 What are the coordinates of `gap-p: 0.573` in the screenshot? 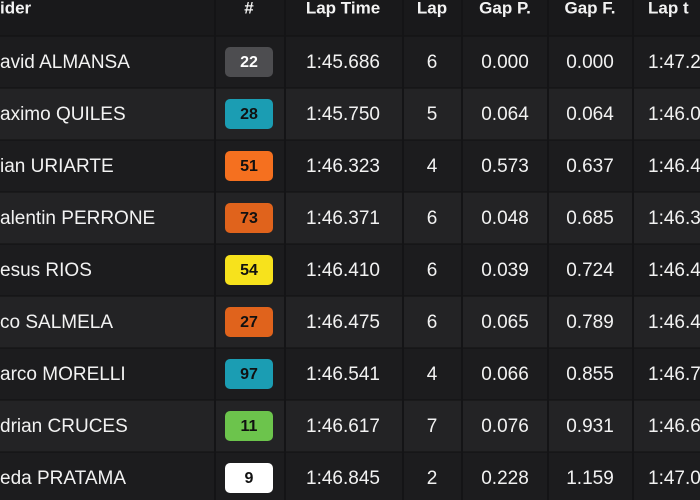 It's located at (505, 166).